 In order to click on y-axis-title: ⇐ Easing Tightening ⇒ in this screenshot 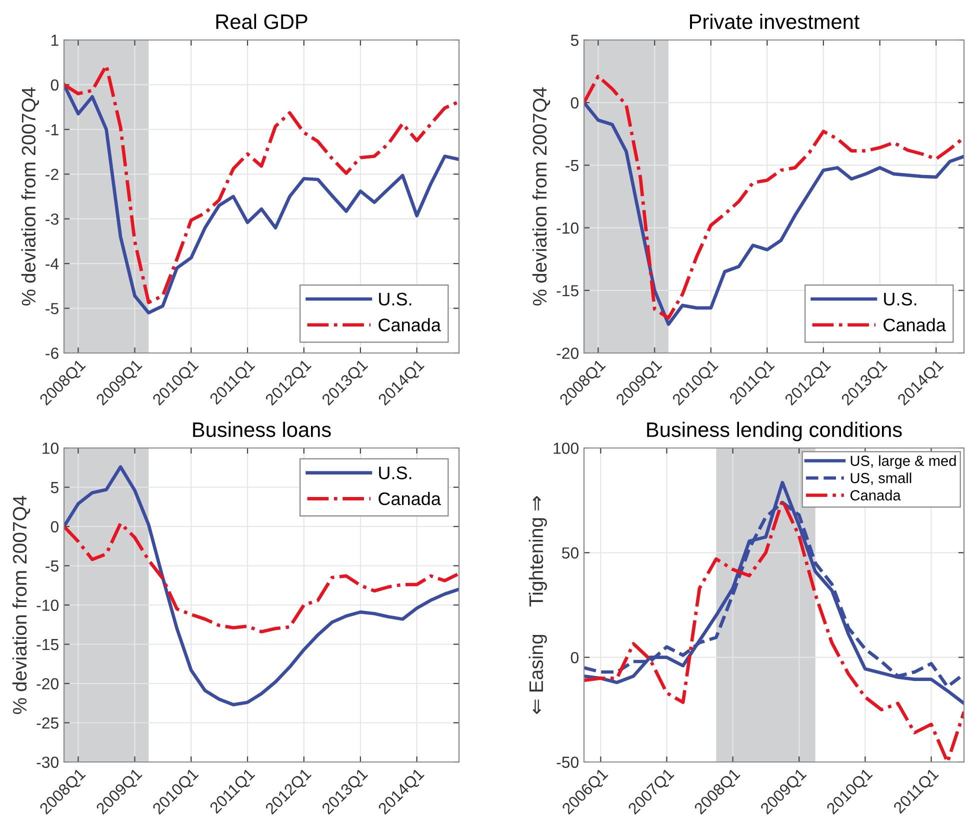, I will do `click(537, 605)`.